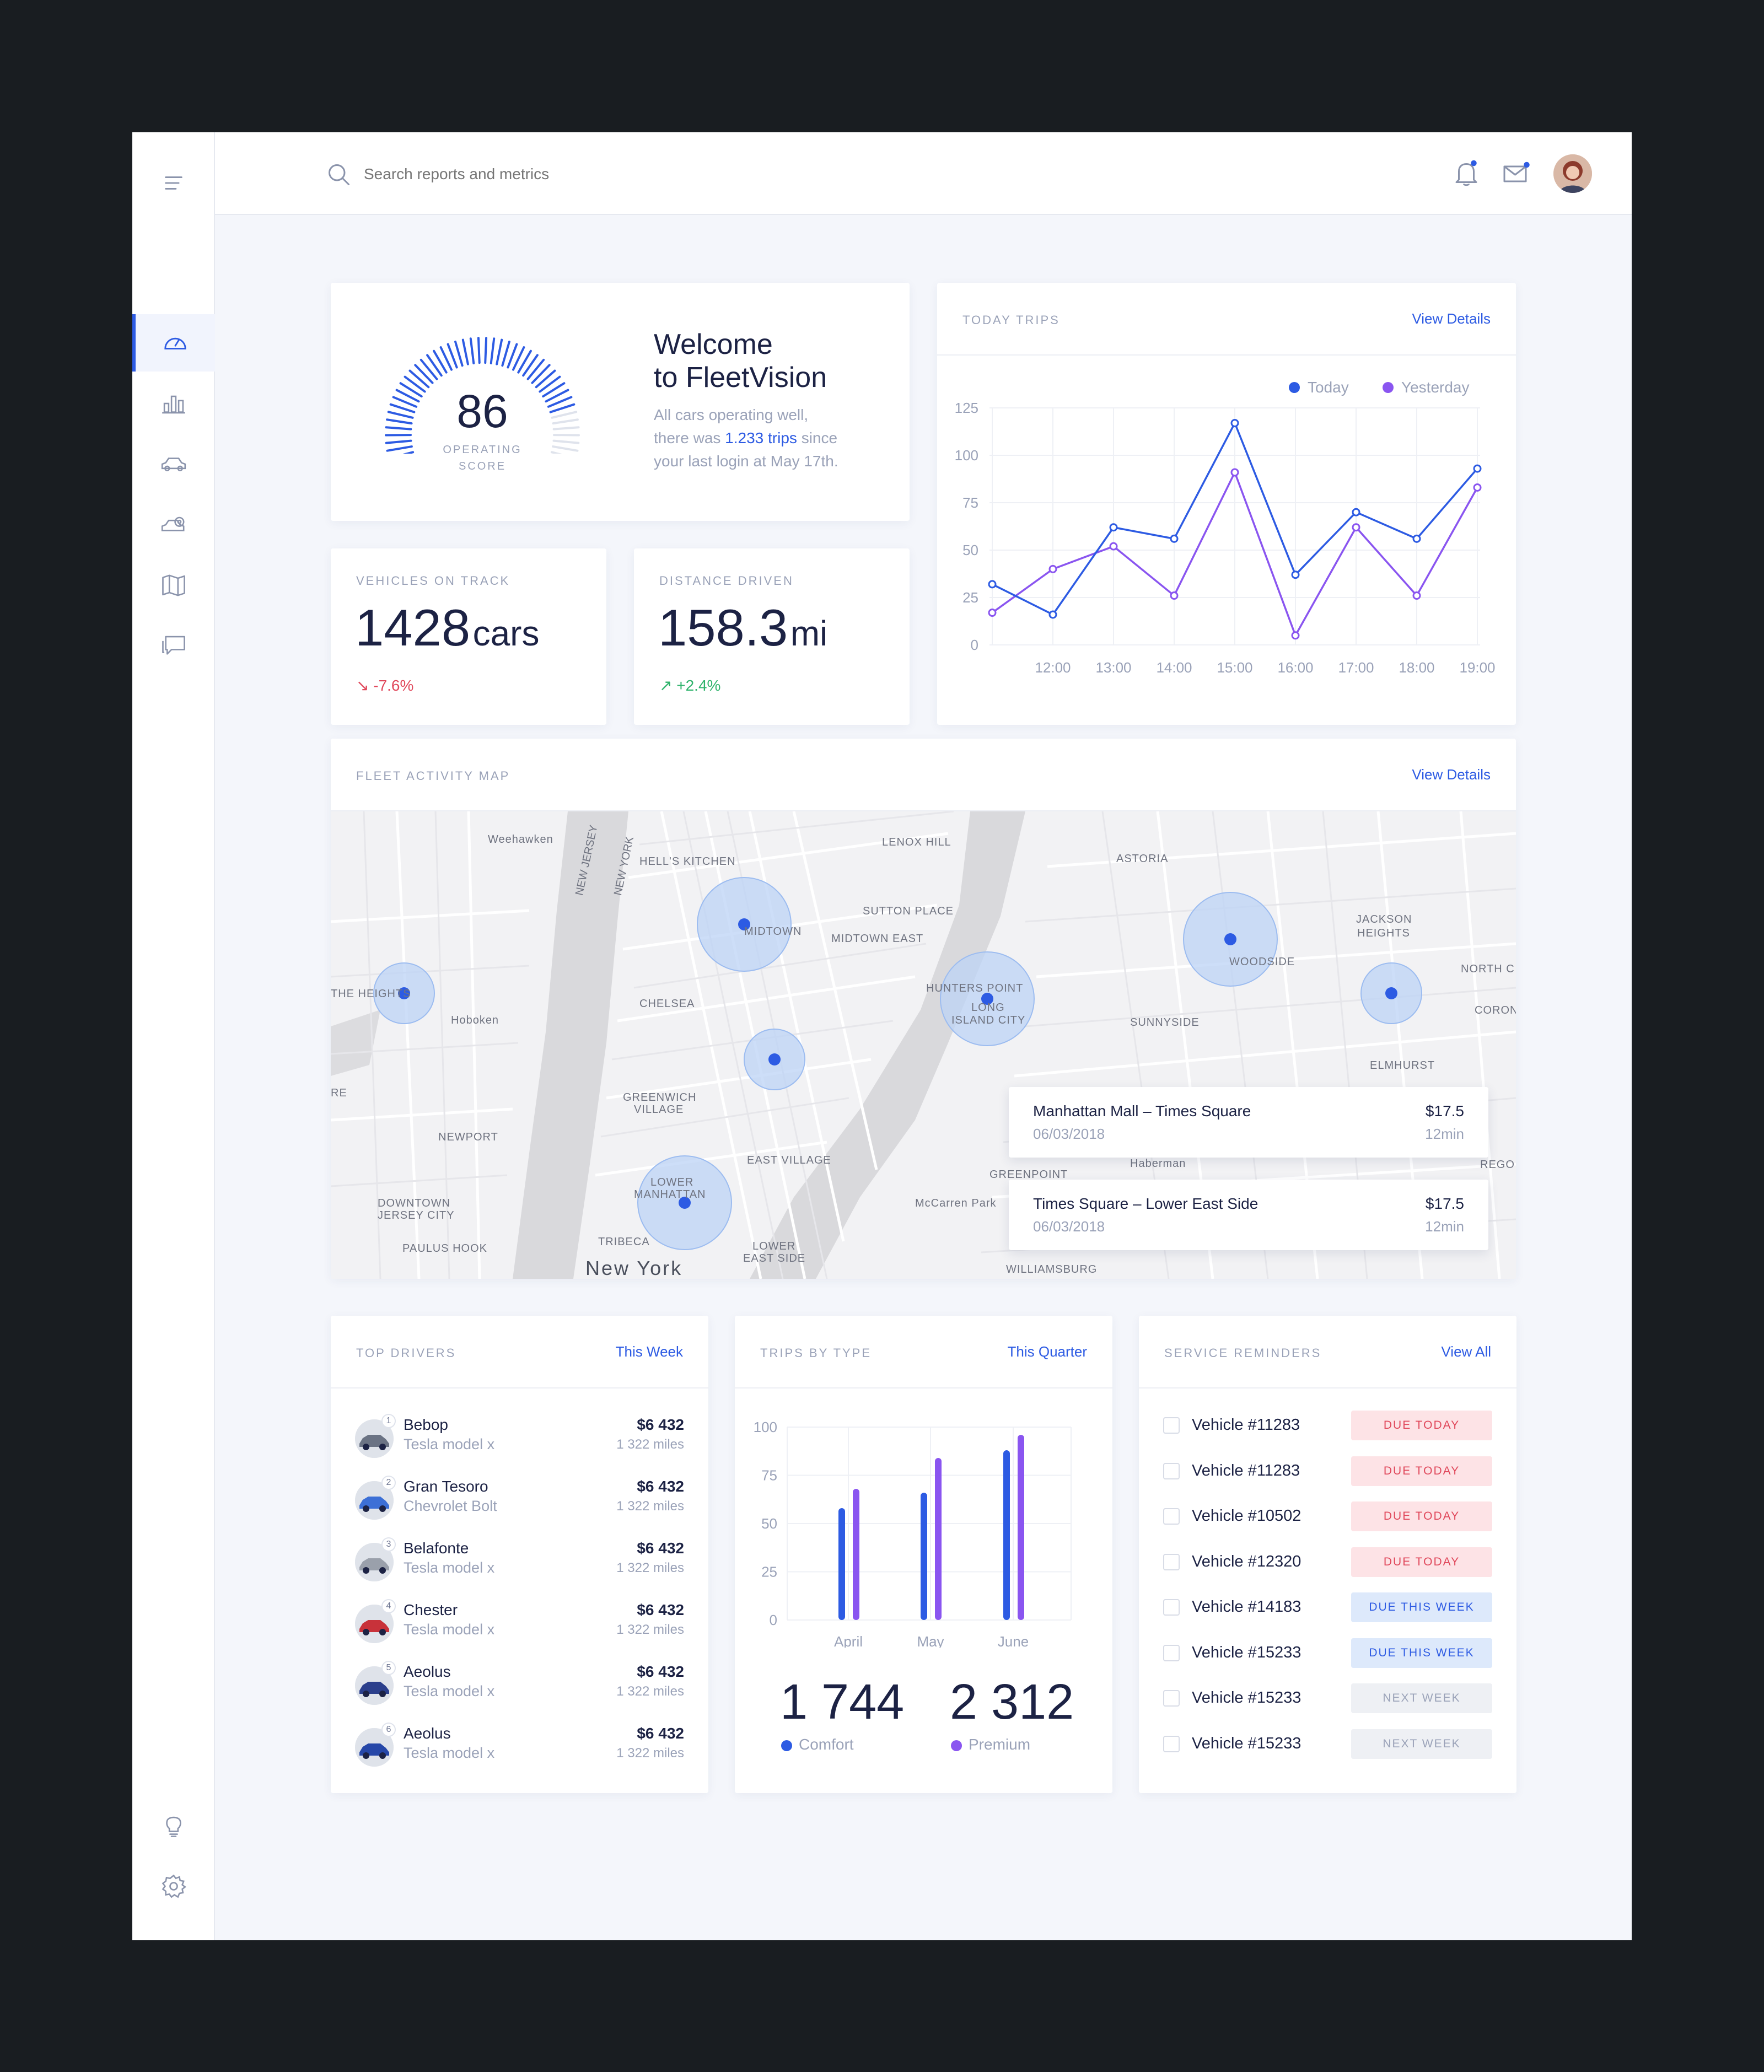 The image size is (1764, 2072). I want to click on driver-row: 4 Chester Tesla model x $6 432 1 322 miles, so click(519, 1627).